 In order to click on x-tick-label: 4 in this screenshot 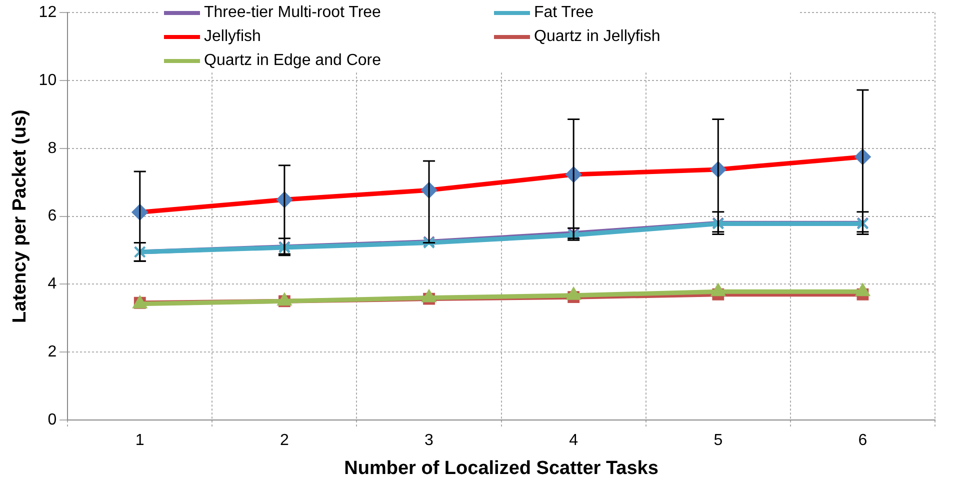, I will do `click(573, 441)`.